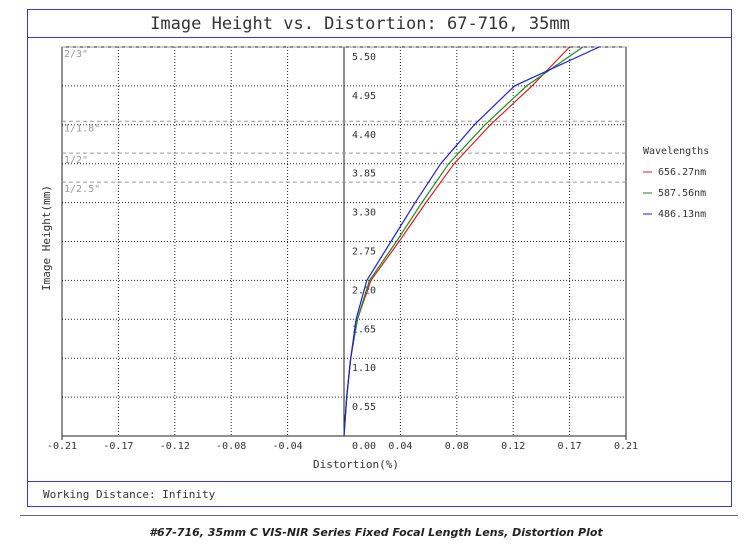 The width and height of the screenshot is (752, 544). Describe the element at coordinates (231, 446) in the screenshot. I see `x-tick-label: -0.08` at that location.